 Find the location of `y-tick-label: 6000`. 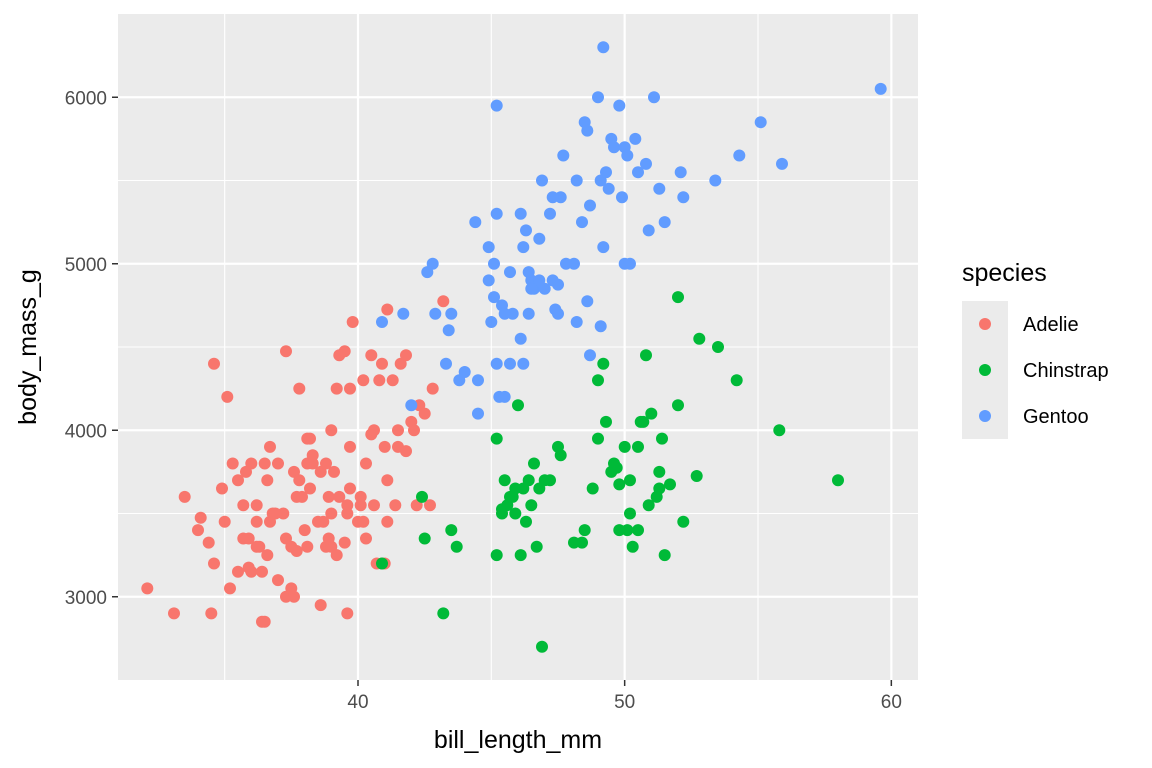

y-tick-label: 6000 is located at coordinates (86, 98).